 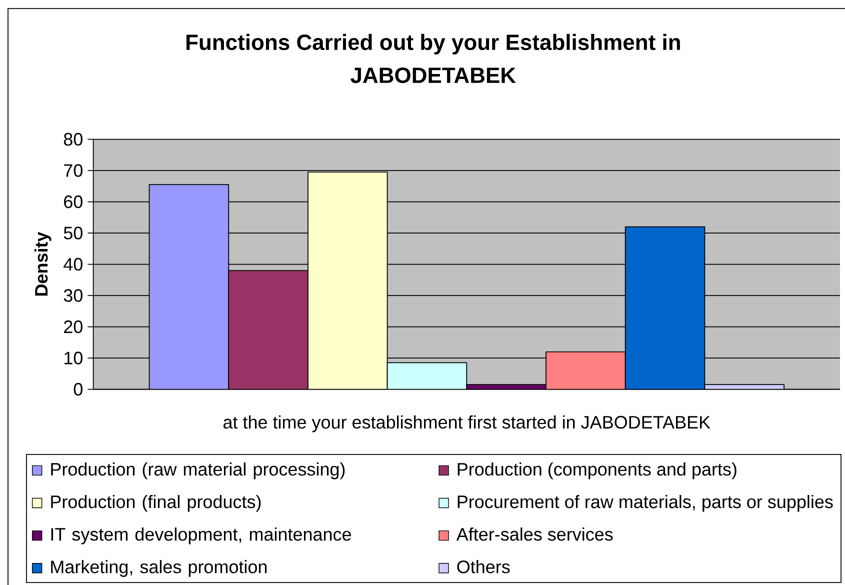 I want to click on legend-label: Production (components and parts), so click(x=597, y=471).